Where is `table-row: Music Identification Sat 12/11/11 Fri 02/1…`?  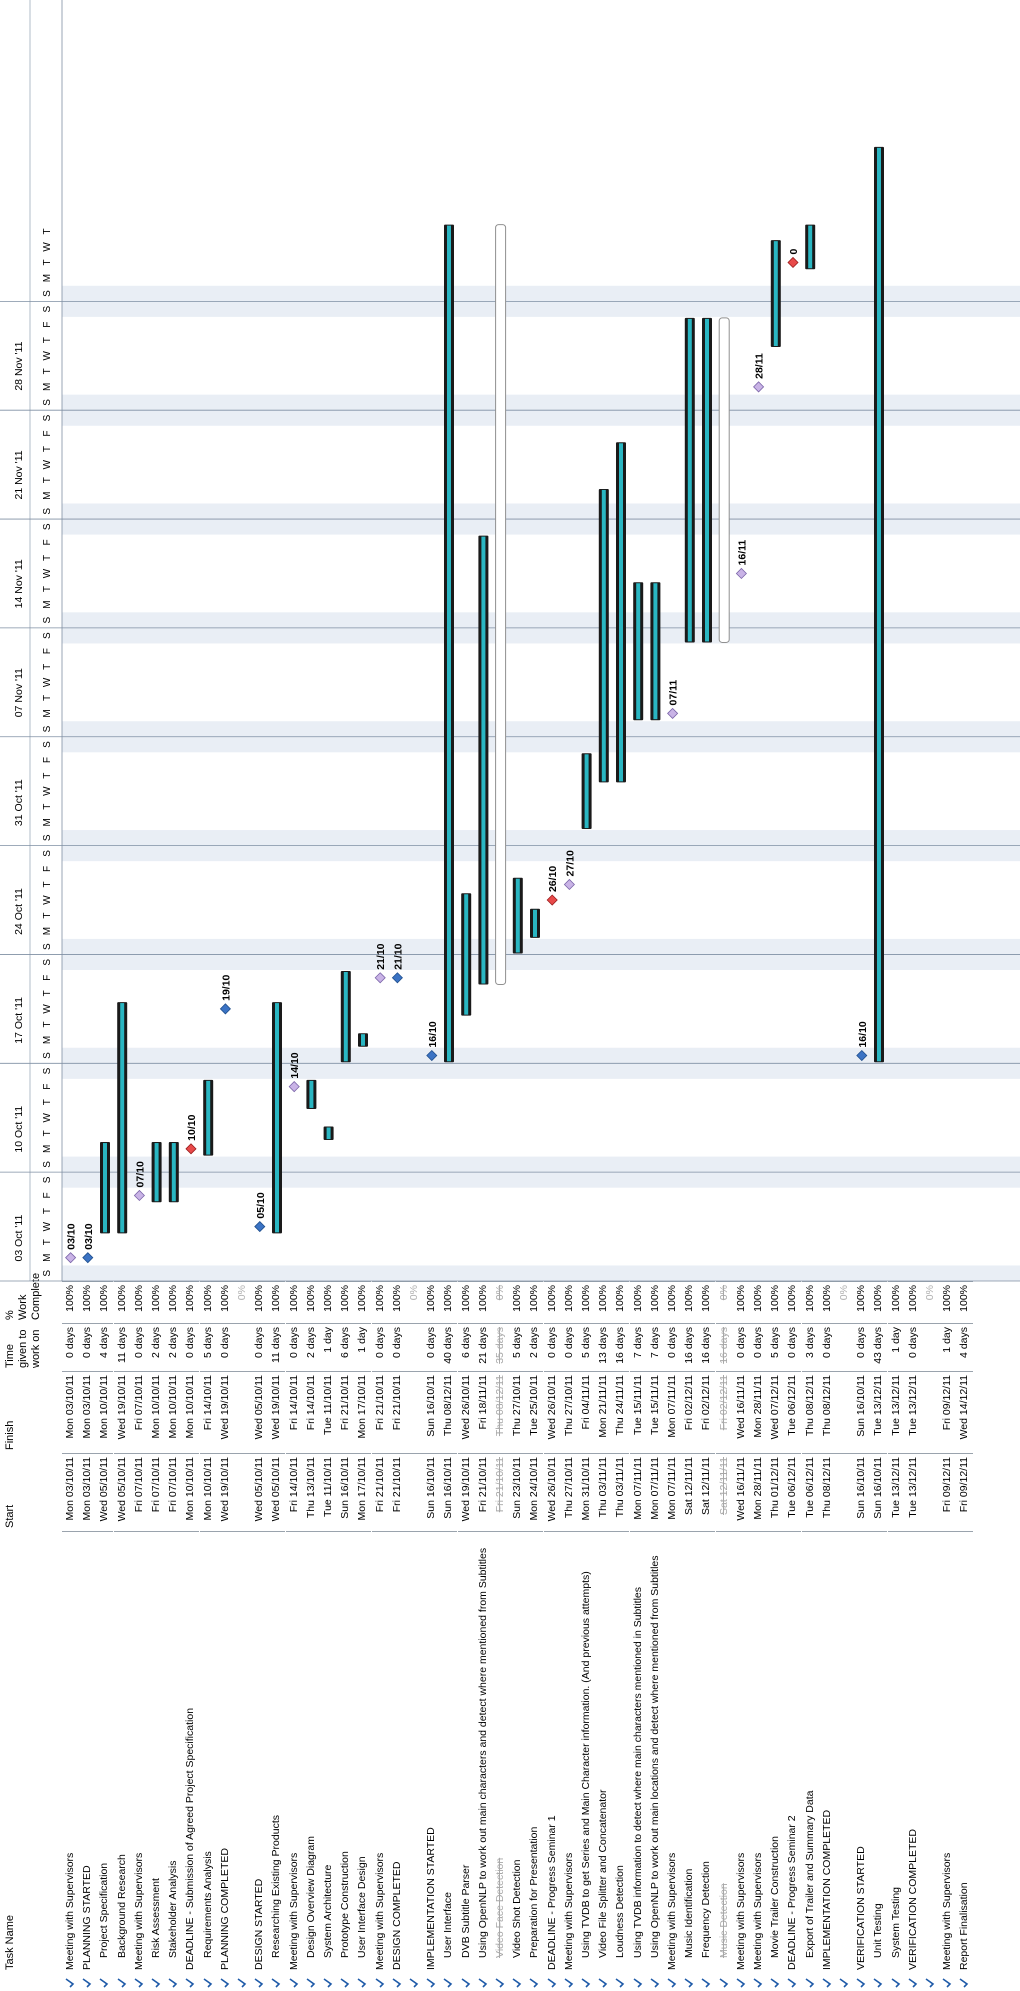
table-row: Music Identification Sat 12/11/11 Fri 02/1… is located at coordinates (690, 995).